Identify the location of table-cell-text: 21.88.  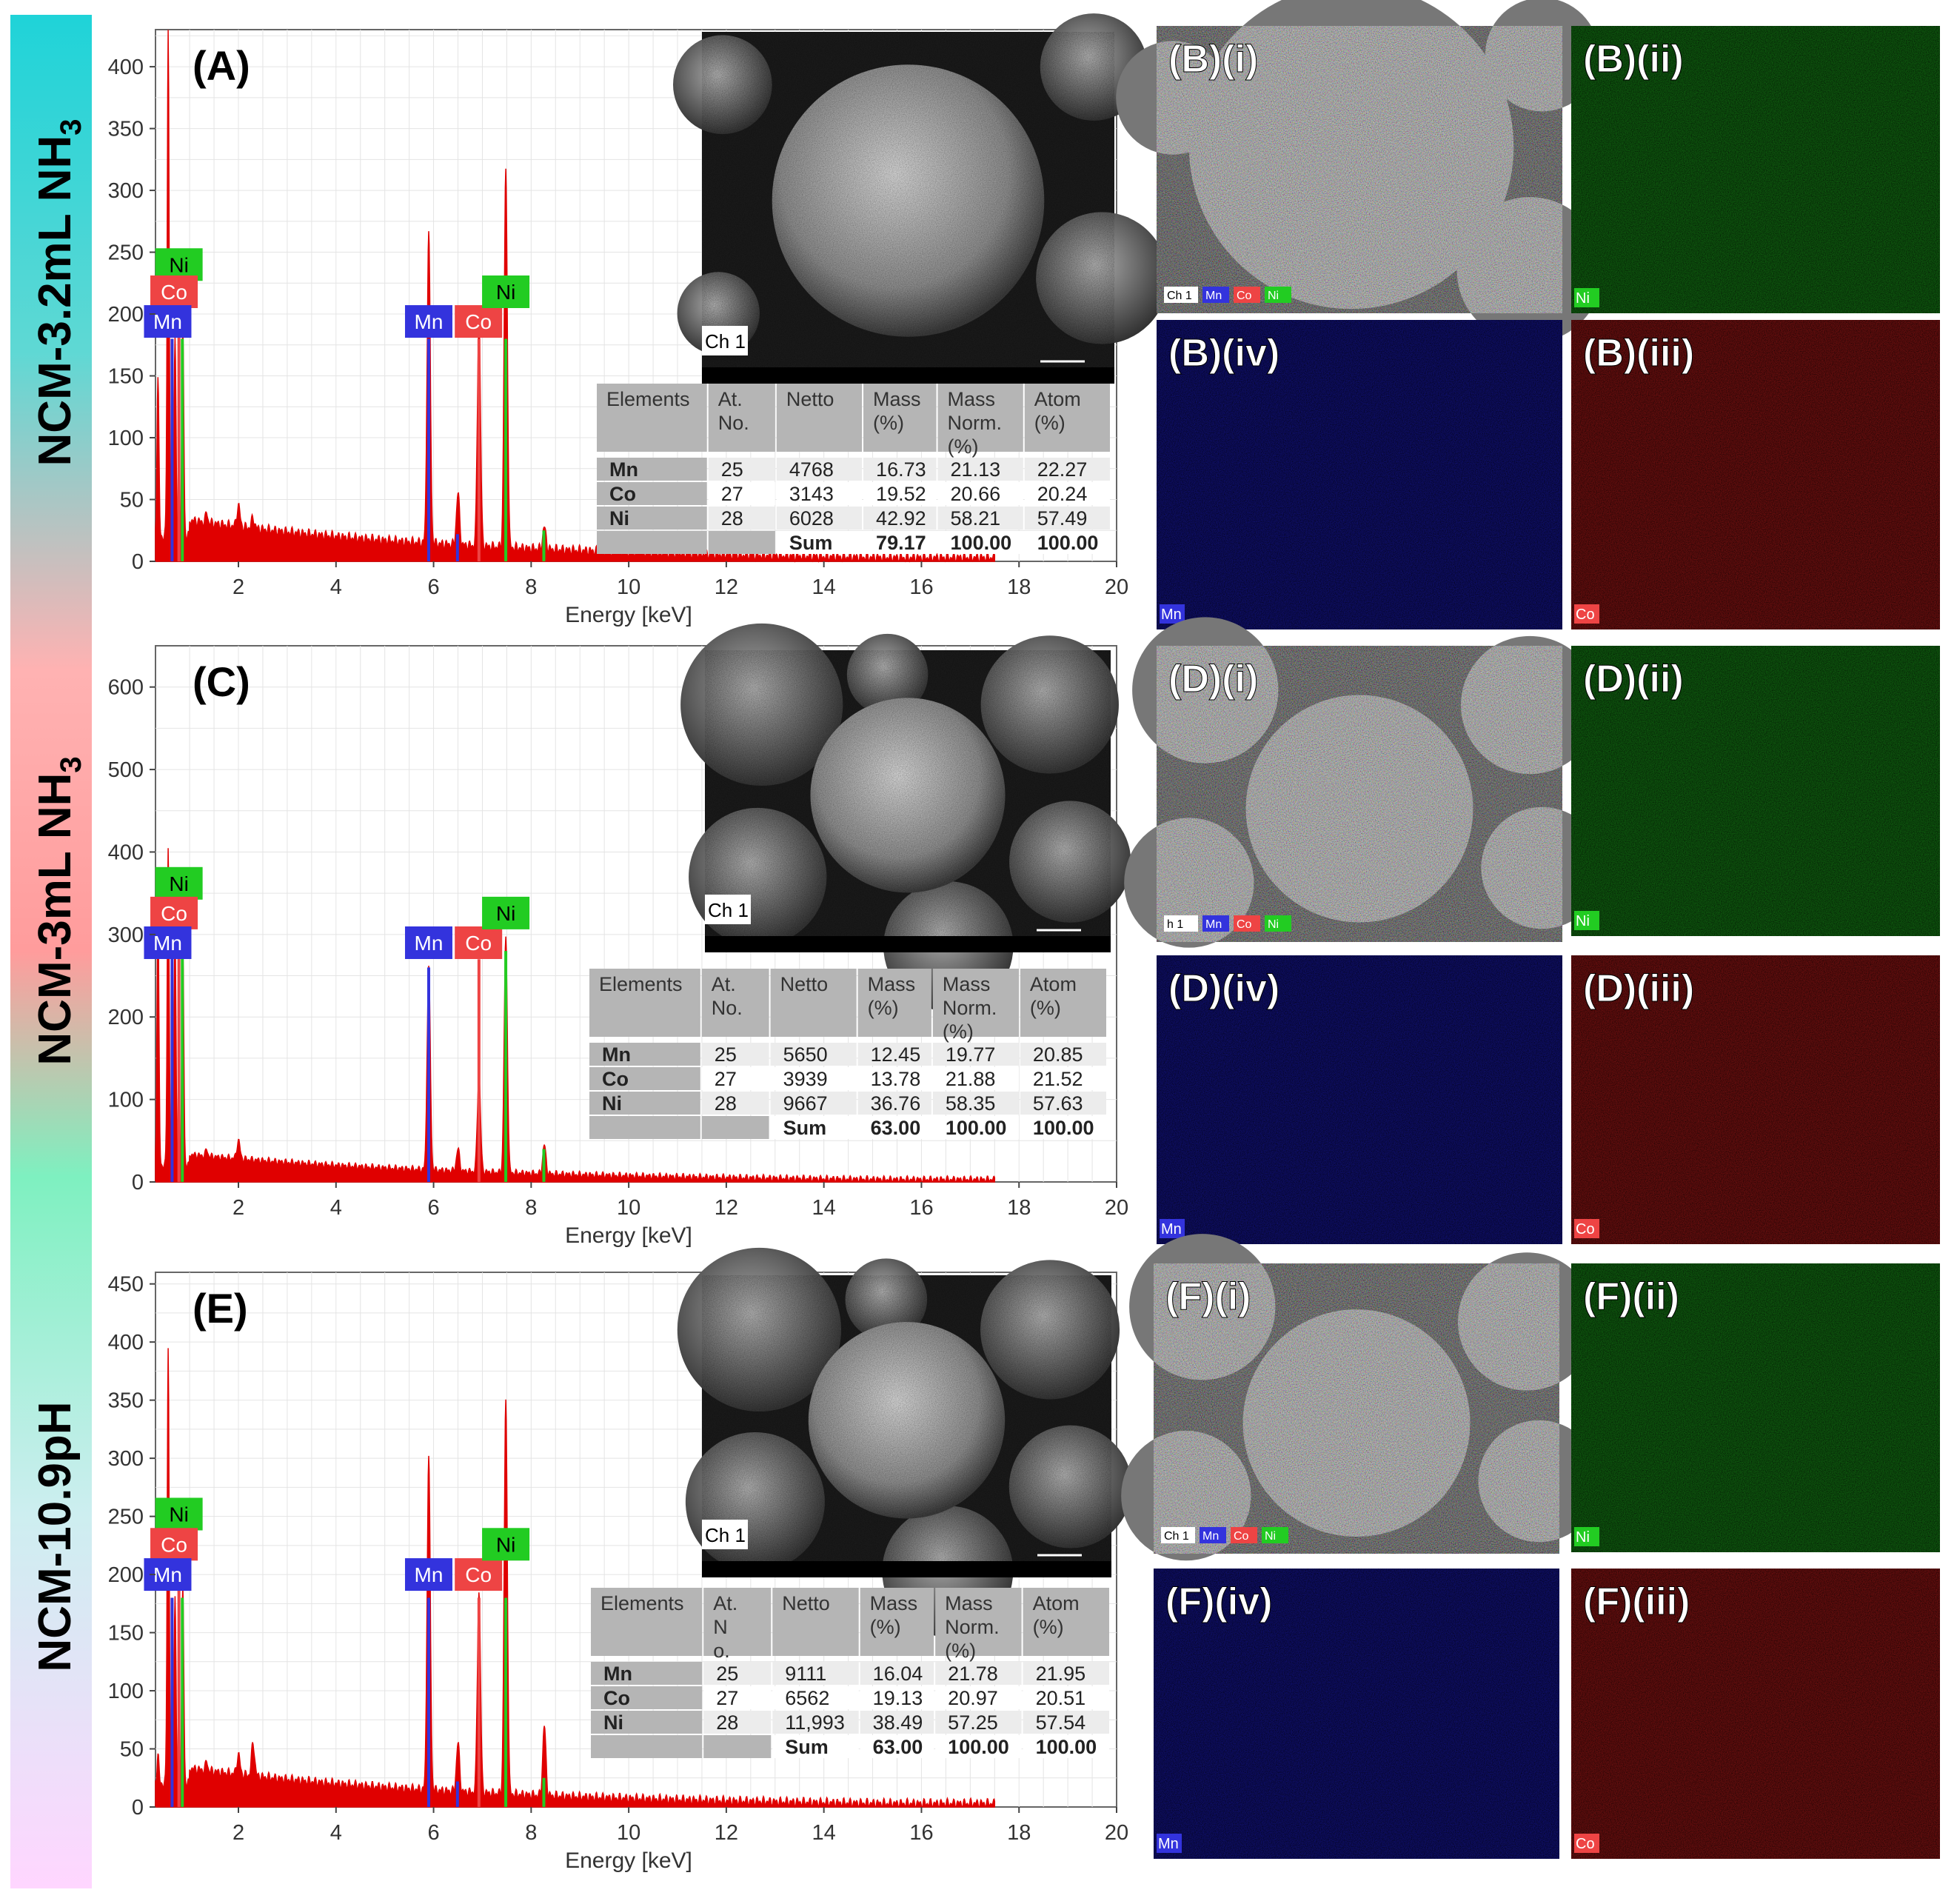
(971, 1079).